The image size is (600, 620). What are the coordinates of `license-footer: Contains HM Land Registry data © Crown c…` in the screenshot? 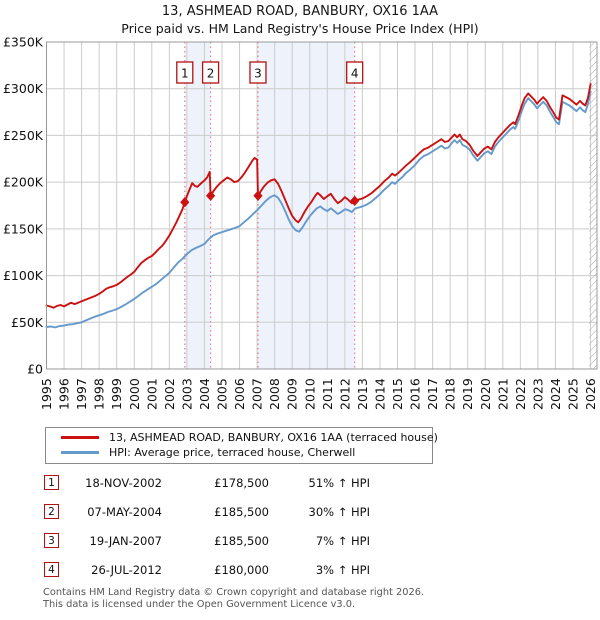 It's located at (233, 598).